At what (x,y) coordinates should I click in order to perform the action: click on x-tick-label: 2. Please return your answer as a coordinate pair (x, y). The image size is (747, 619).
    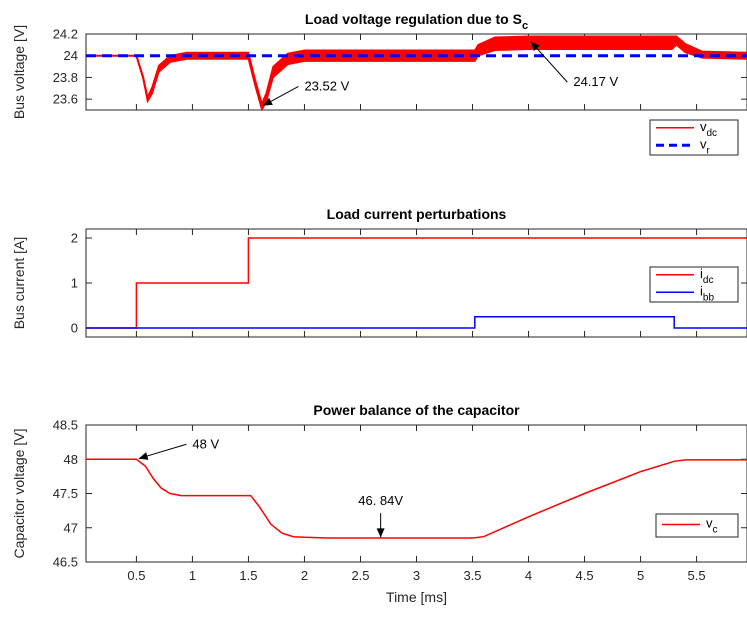
    Looking at the image, I should click on (304, 575).